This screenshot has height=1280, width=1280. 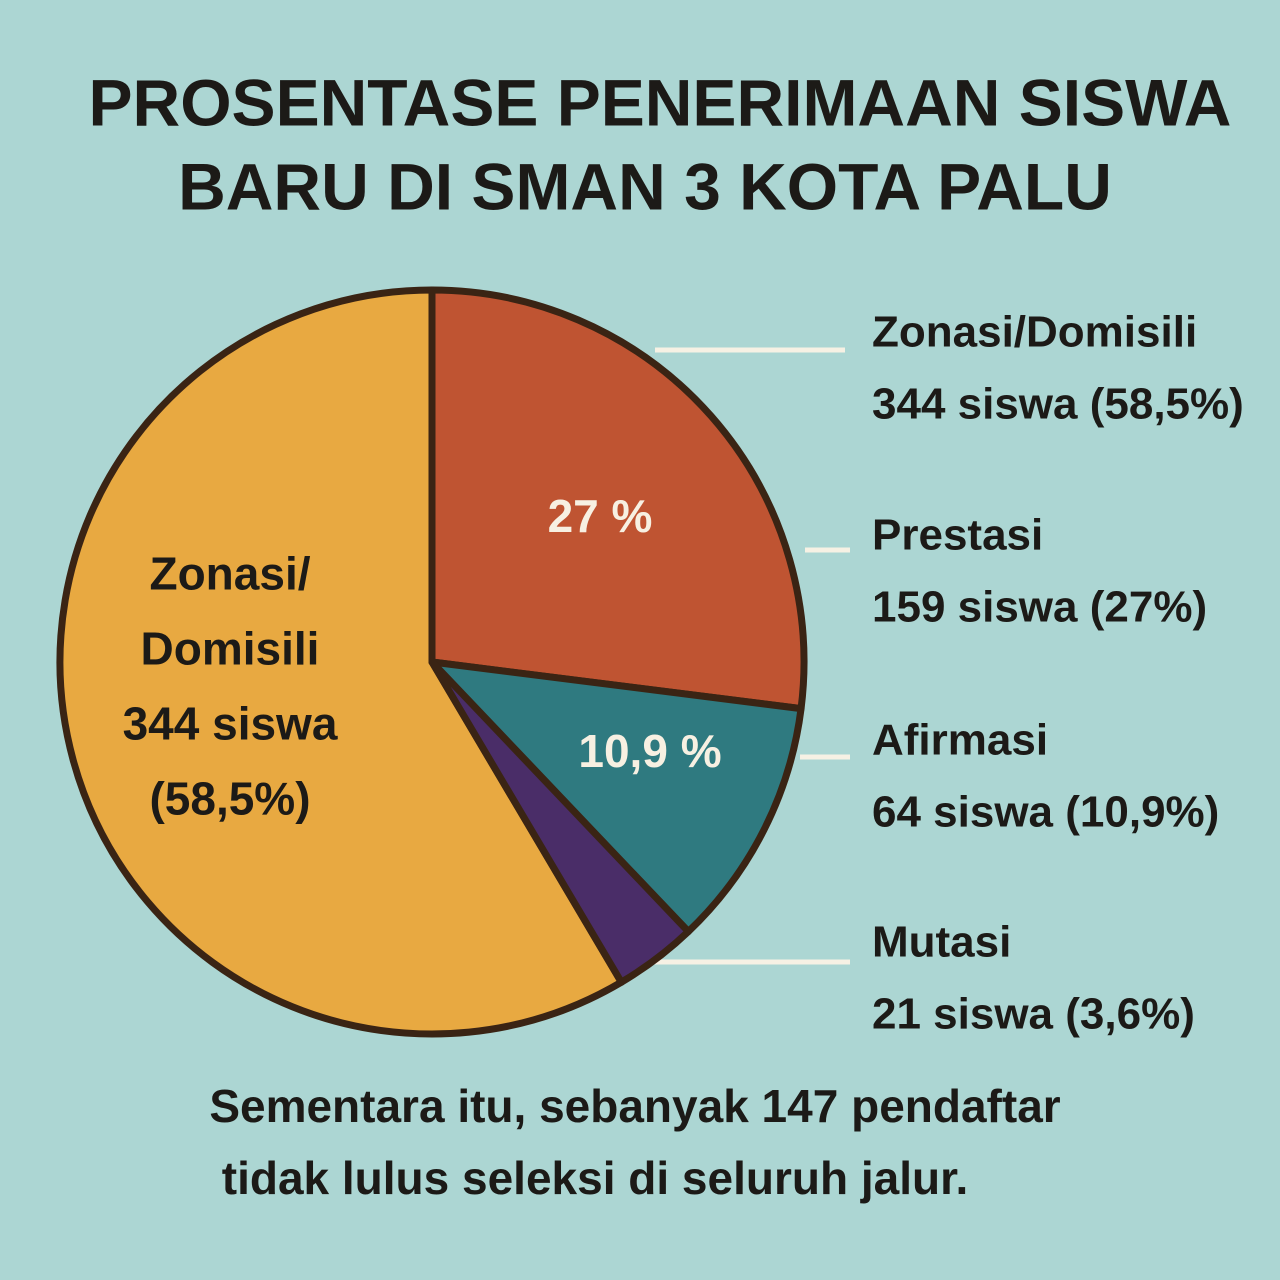 I want to click on slice-label: 27 %, so click(x=600, y=516).